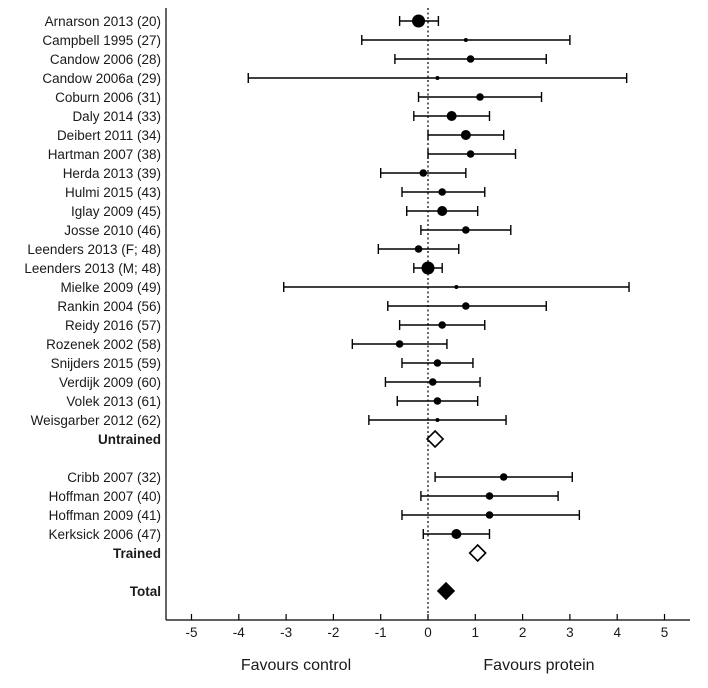 The height and width of the screenshot is (688, 708). I want to click on study-0-14-label: Mielke 2009 (49), so click(110, 287).